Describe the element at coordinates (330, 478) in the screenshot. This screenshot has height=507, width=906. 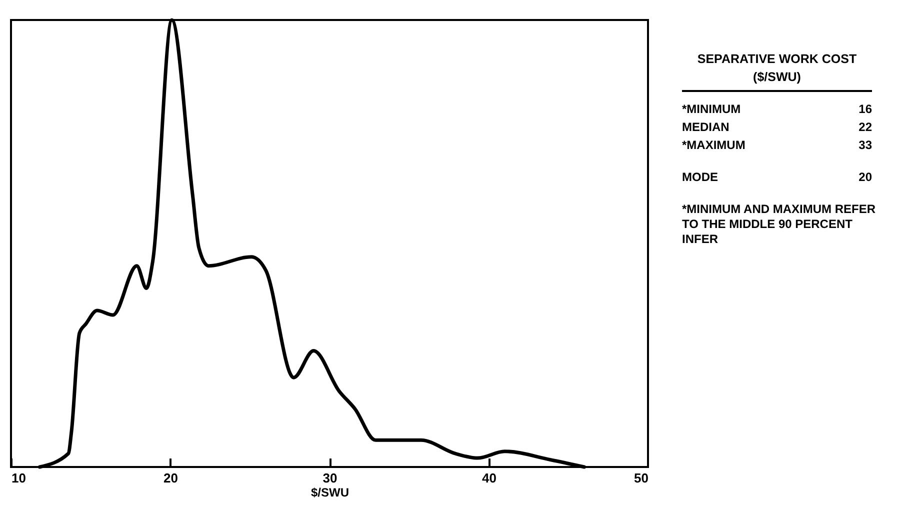
I see `x-tick-label: 30` at that location.